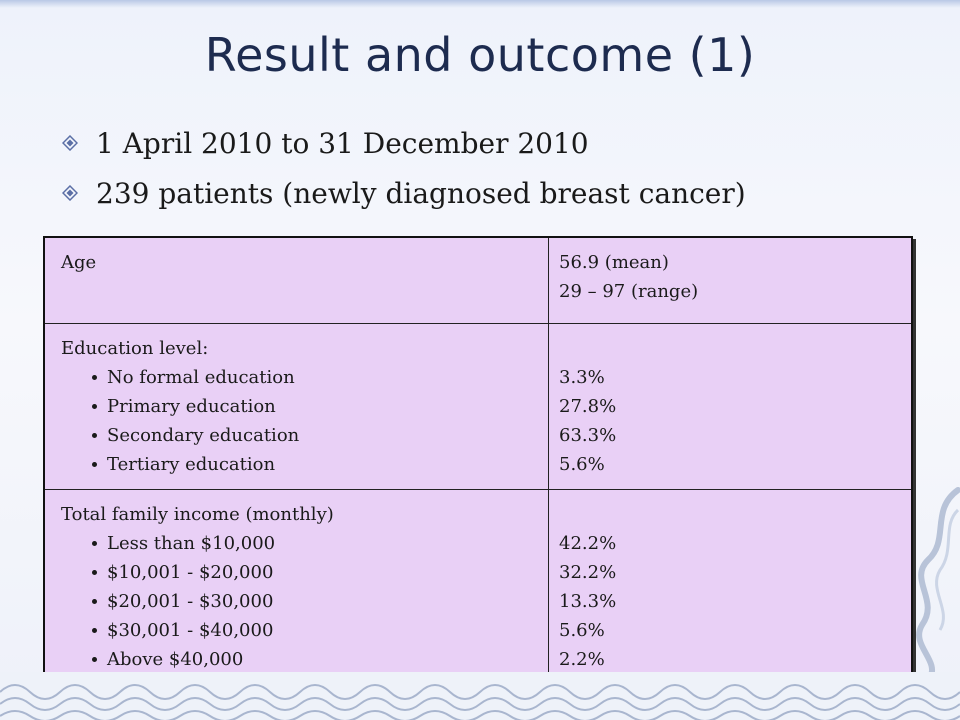 The height and width of the screenshot is (720, 960). Describe the element at coordinates (304, 572) in the screenshot. I see `list-item: $10,001 - $20,000` at that location.